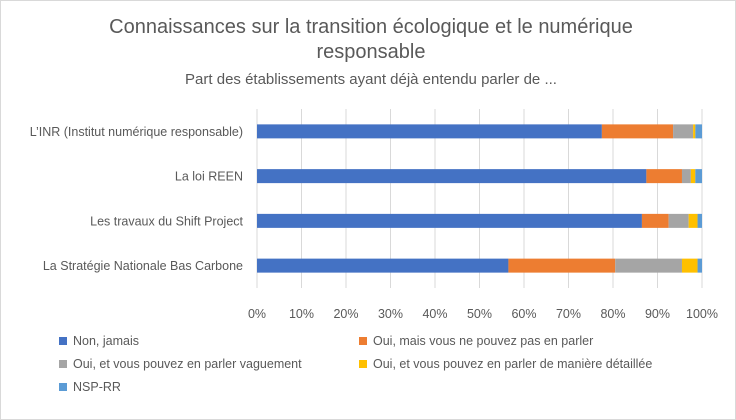  What do you see at coordinates (97, 387) in the screenshot?
I see `legend-label: NSP-RR` at bounding box center [97, 387].